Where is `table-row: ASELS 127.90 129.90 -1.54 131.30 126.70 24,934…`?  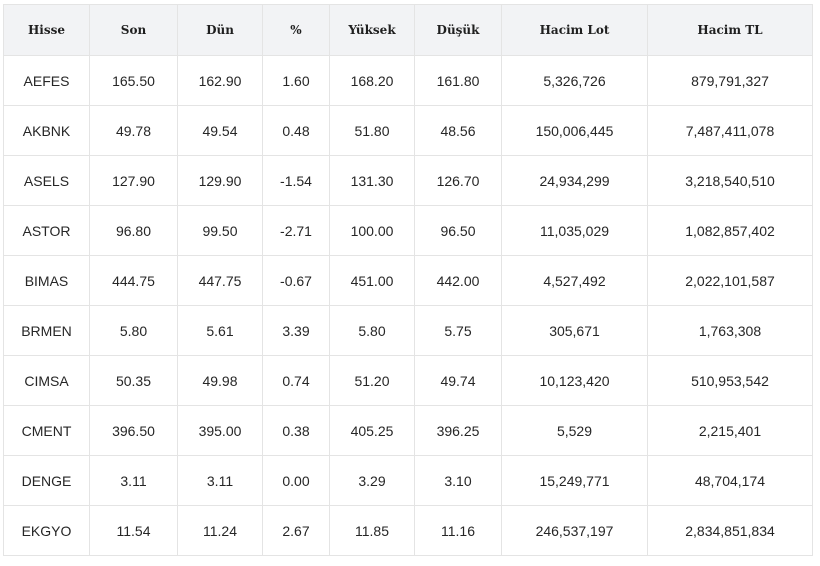
table-row: ASELS 127.90 129.90 -1.54 131.30 126.70 24,934… is located at coordinates (408, 180).